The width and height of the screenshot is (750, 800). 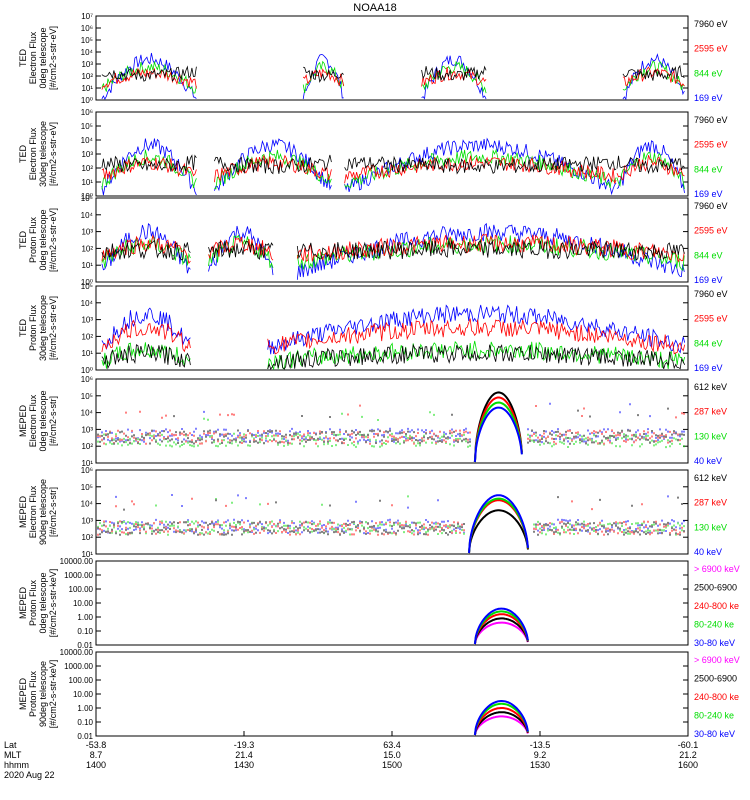 What do you see at coordinates (716, 697) in the screenshot?
I see `legend-entry: 240-800 ke` at bounding box center [716, 697].